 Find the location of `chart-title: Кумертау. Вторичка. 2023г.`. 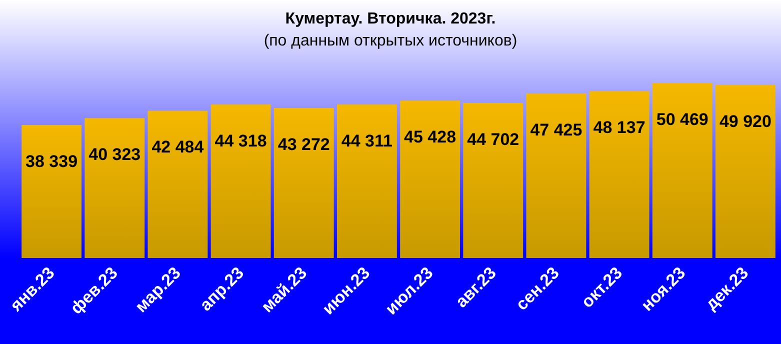

chart-title: Кумертау. Вторичка. 2023г. is located at coordinates (390, 19).